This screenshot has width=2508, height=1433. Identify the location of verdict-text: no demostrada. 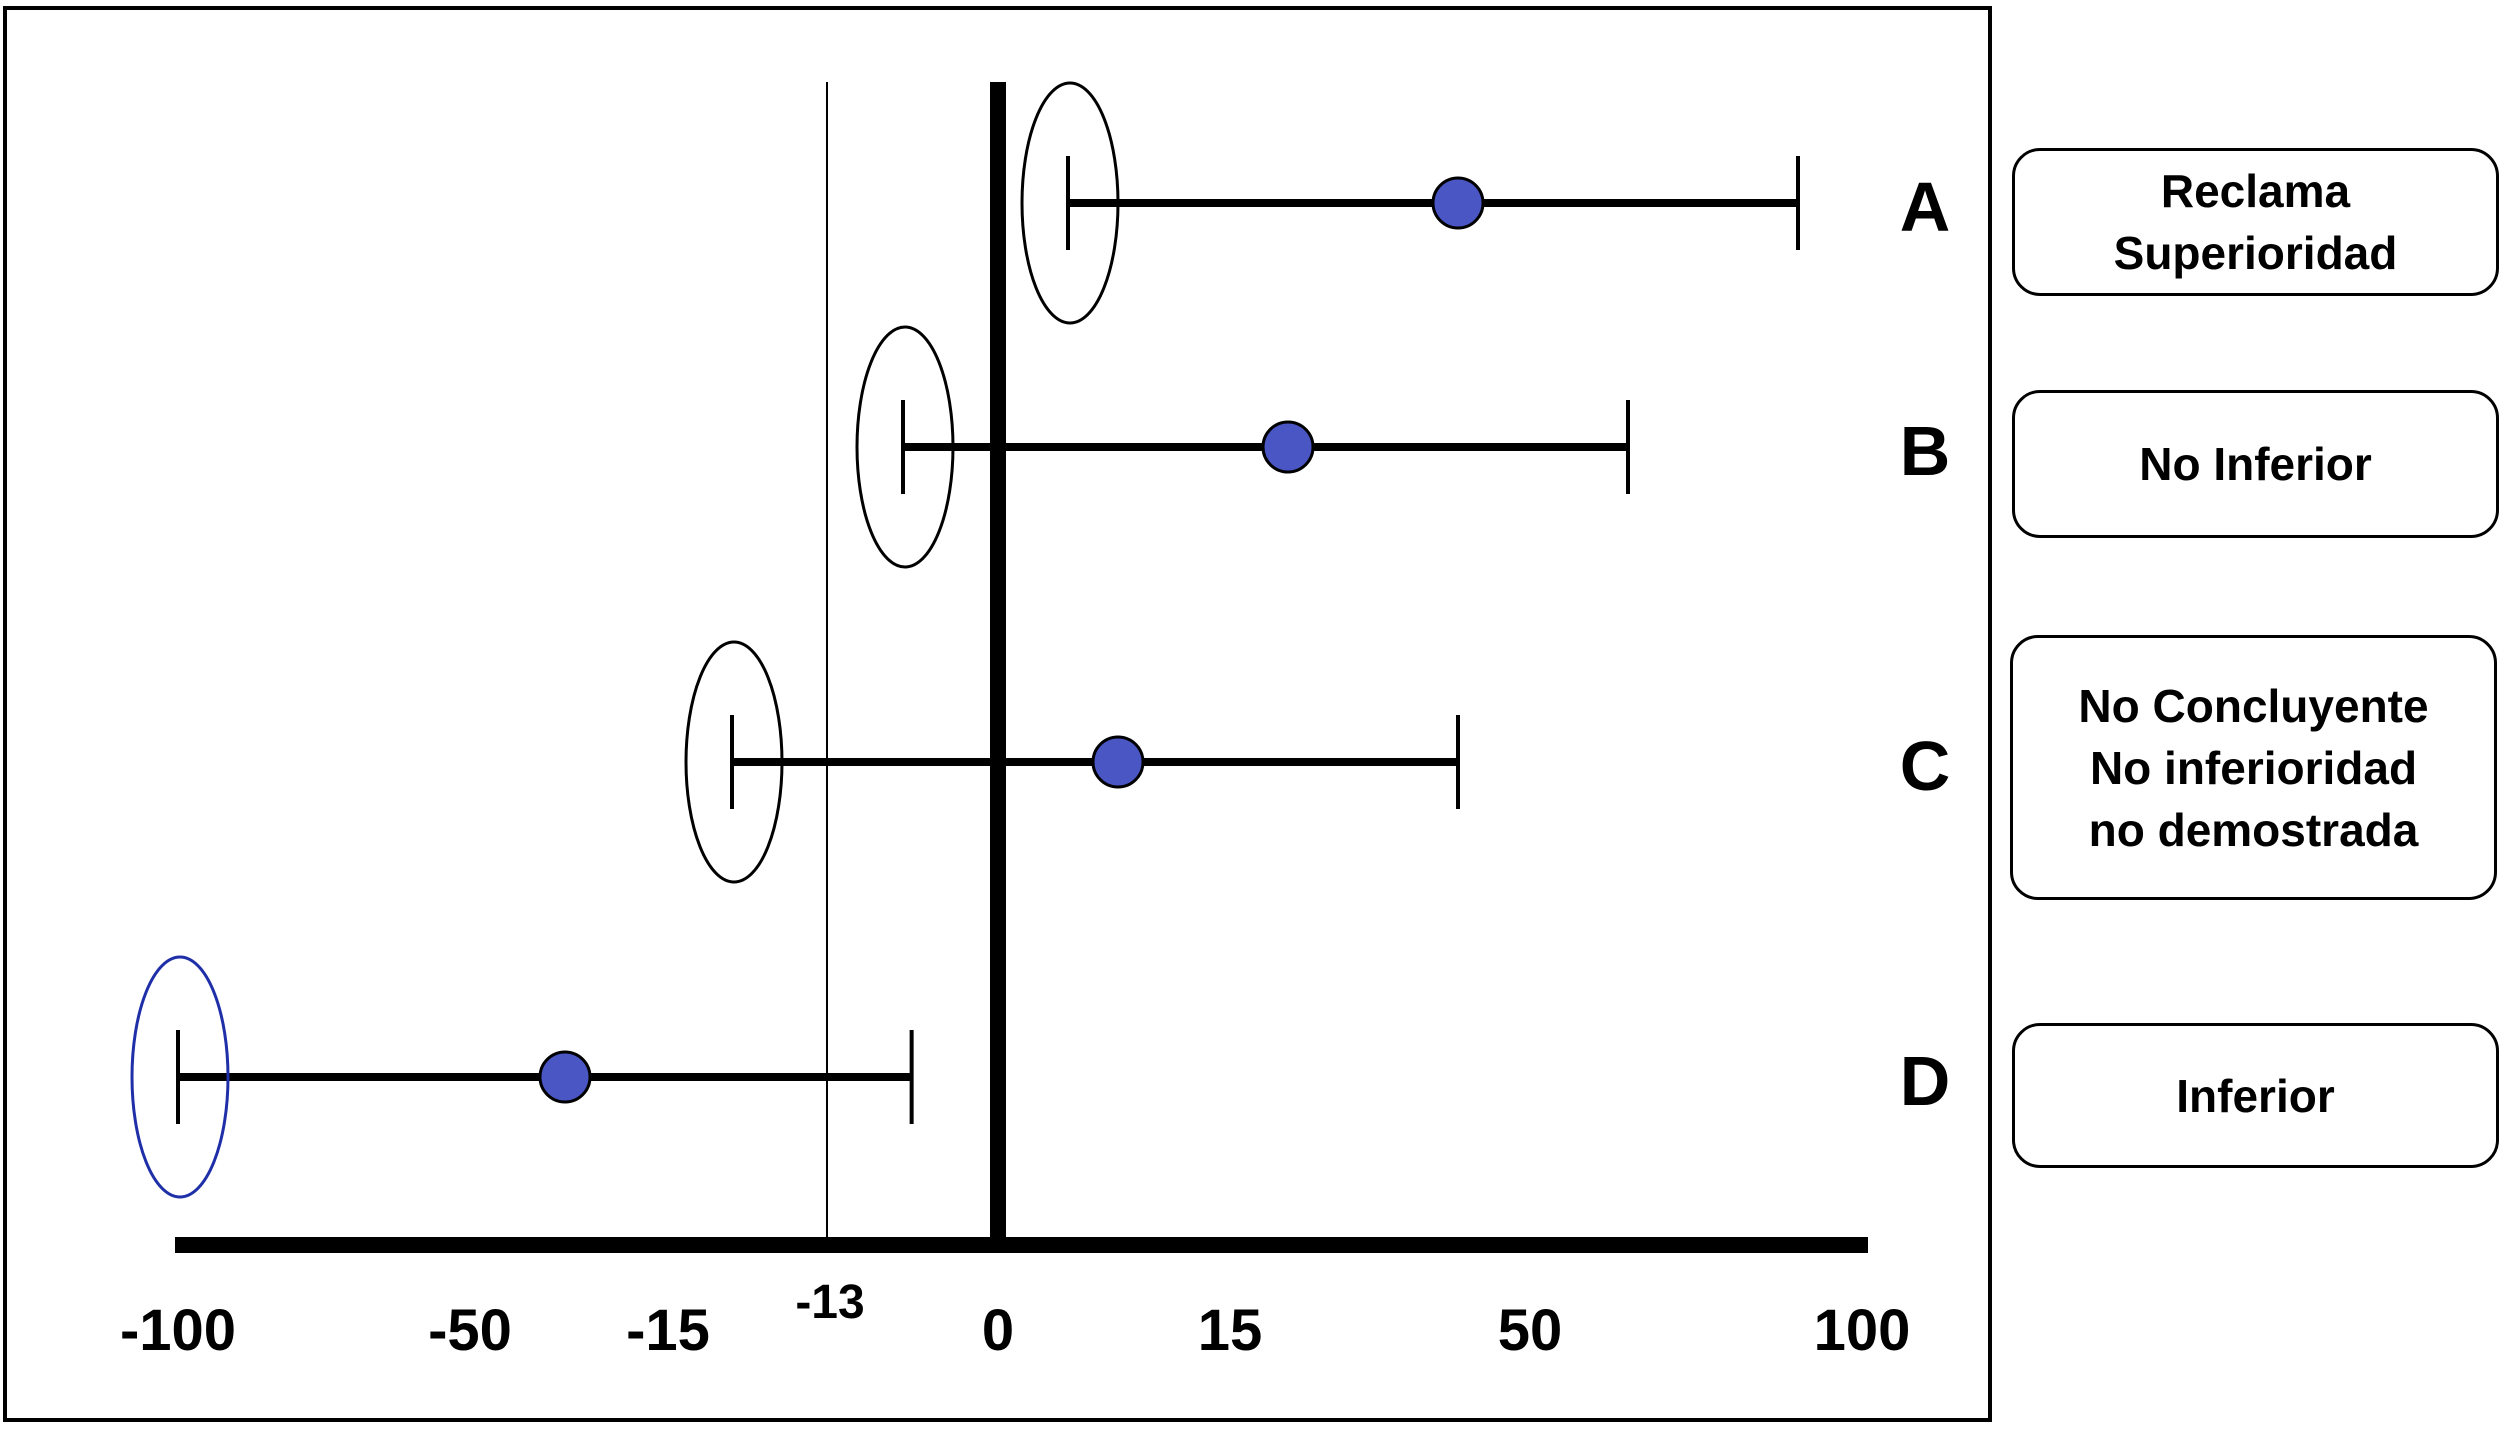
(2253, 829).